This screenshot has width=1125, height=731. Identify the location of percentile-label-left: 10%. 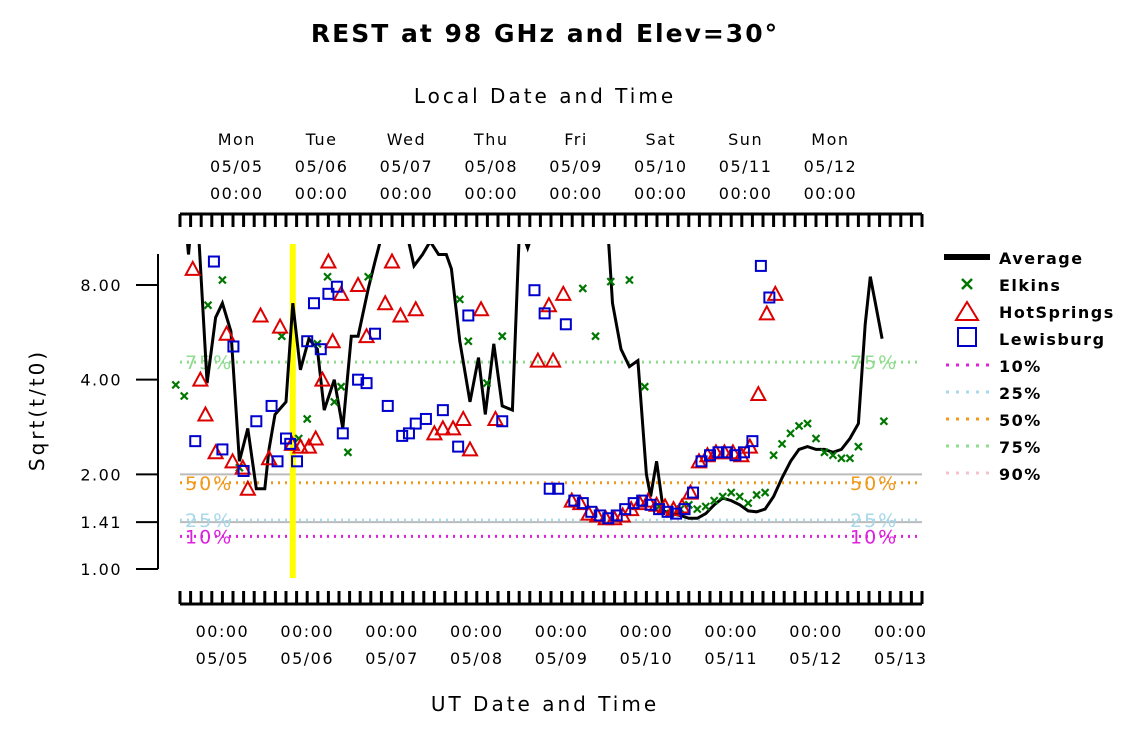
(209, 537).